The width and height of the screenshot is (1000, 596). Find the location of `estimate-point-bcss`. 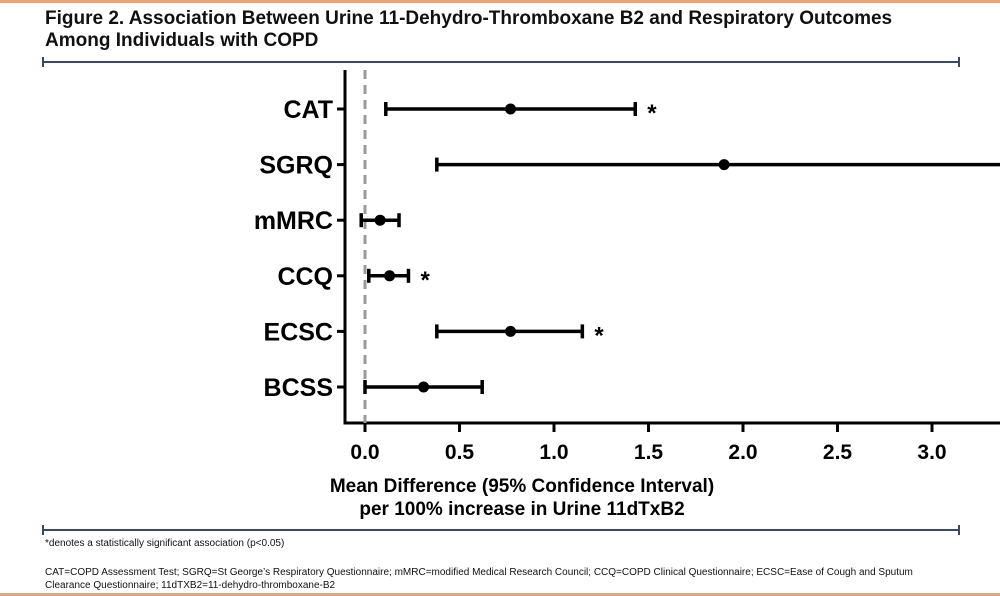

estimate-point-bcss is located at coordinates (424, 387).